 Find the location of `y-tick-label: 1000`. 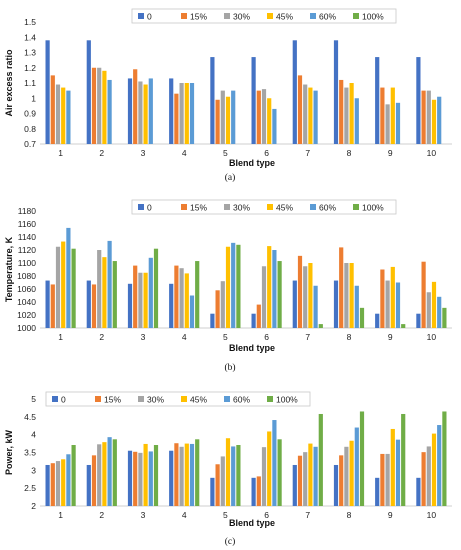

y-tick-label: 1000 is located at coordinates (26, 328).